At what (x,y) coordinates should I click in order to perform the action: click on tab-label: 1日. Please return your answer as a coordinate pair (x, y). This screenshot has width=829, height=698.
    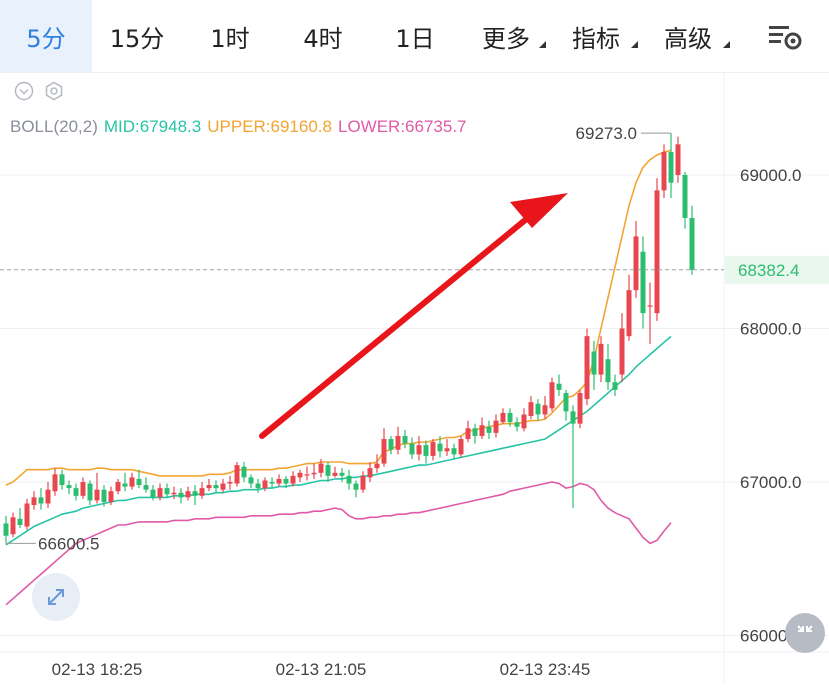
    Looking at the image, I should click on (415, 38).